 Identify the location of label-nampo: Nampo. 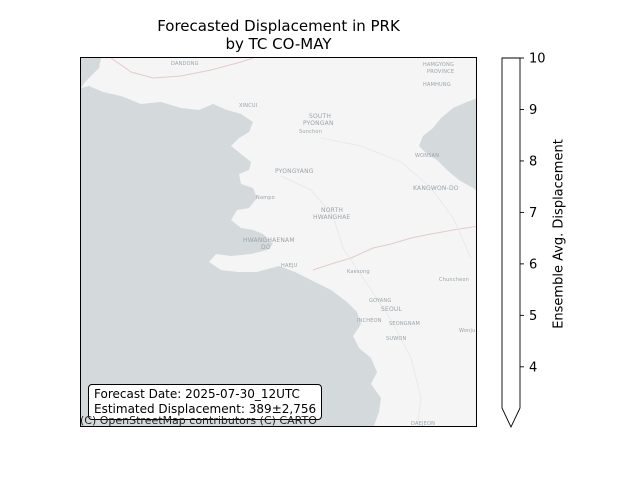
(265, 198).